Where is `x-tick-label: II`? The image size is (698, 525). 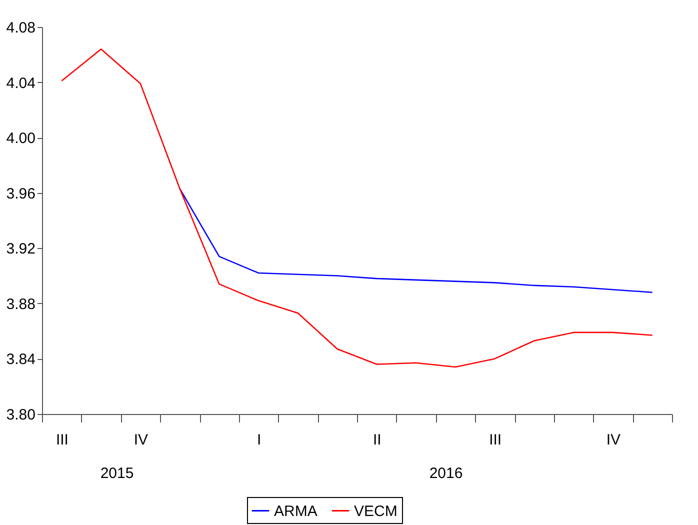
x-tick-label: II is located at coordinates (377, 440).